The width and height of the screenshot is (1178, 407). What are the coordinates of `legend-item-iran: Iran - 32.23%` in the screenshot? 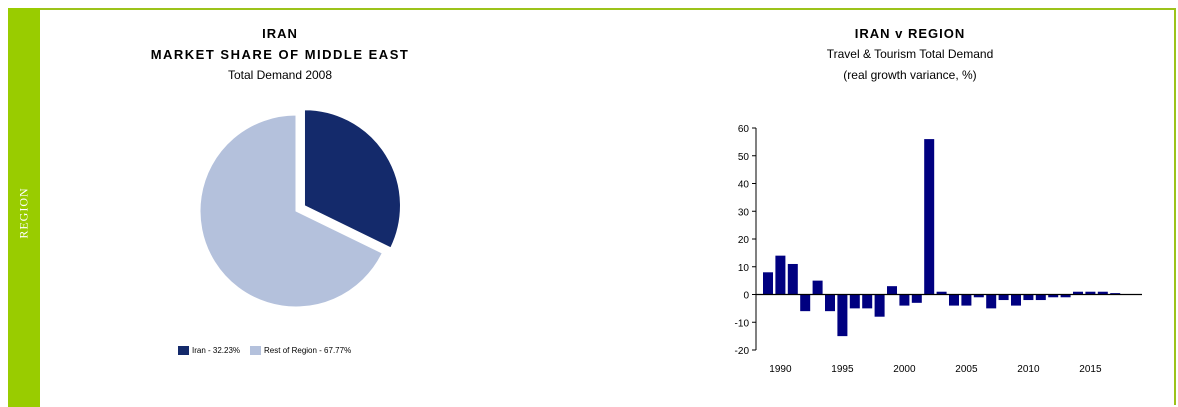 It's located at (209, 350).